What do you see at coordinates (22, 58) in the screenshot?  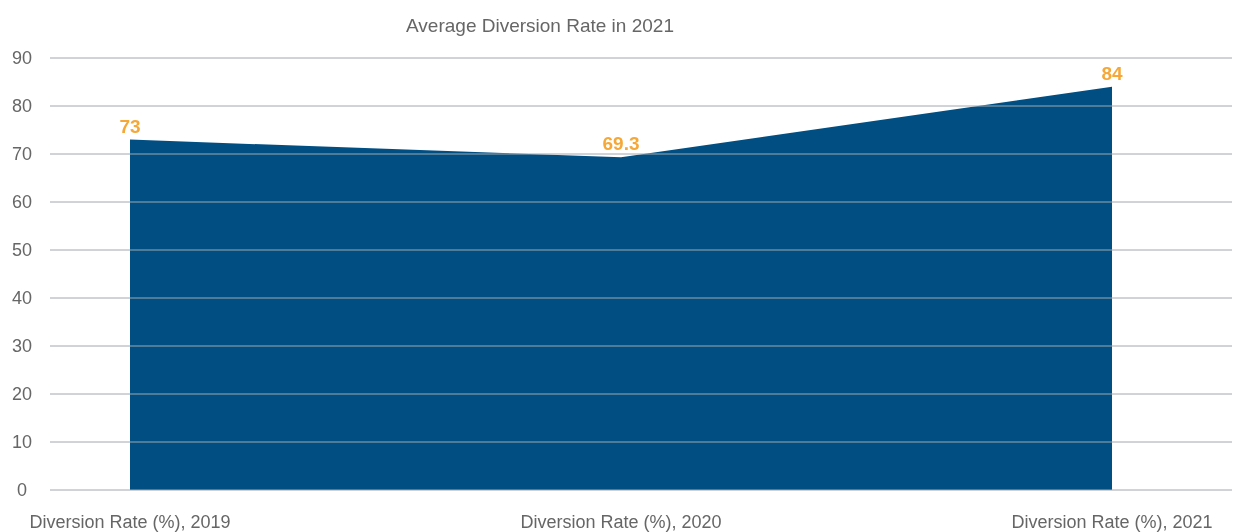 I see `y-tick-label: 90` at bounding box center [22, 58].